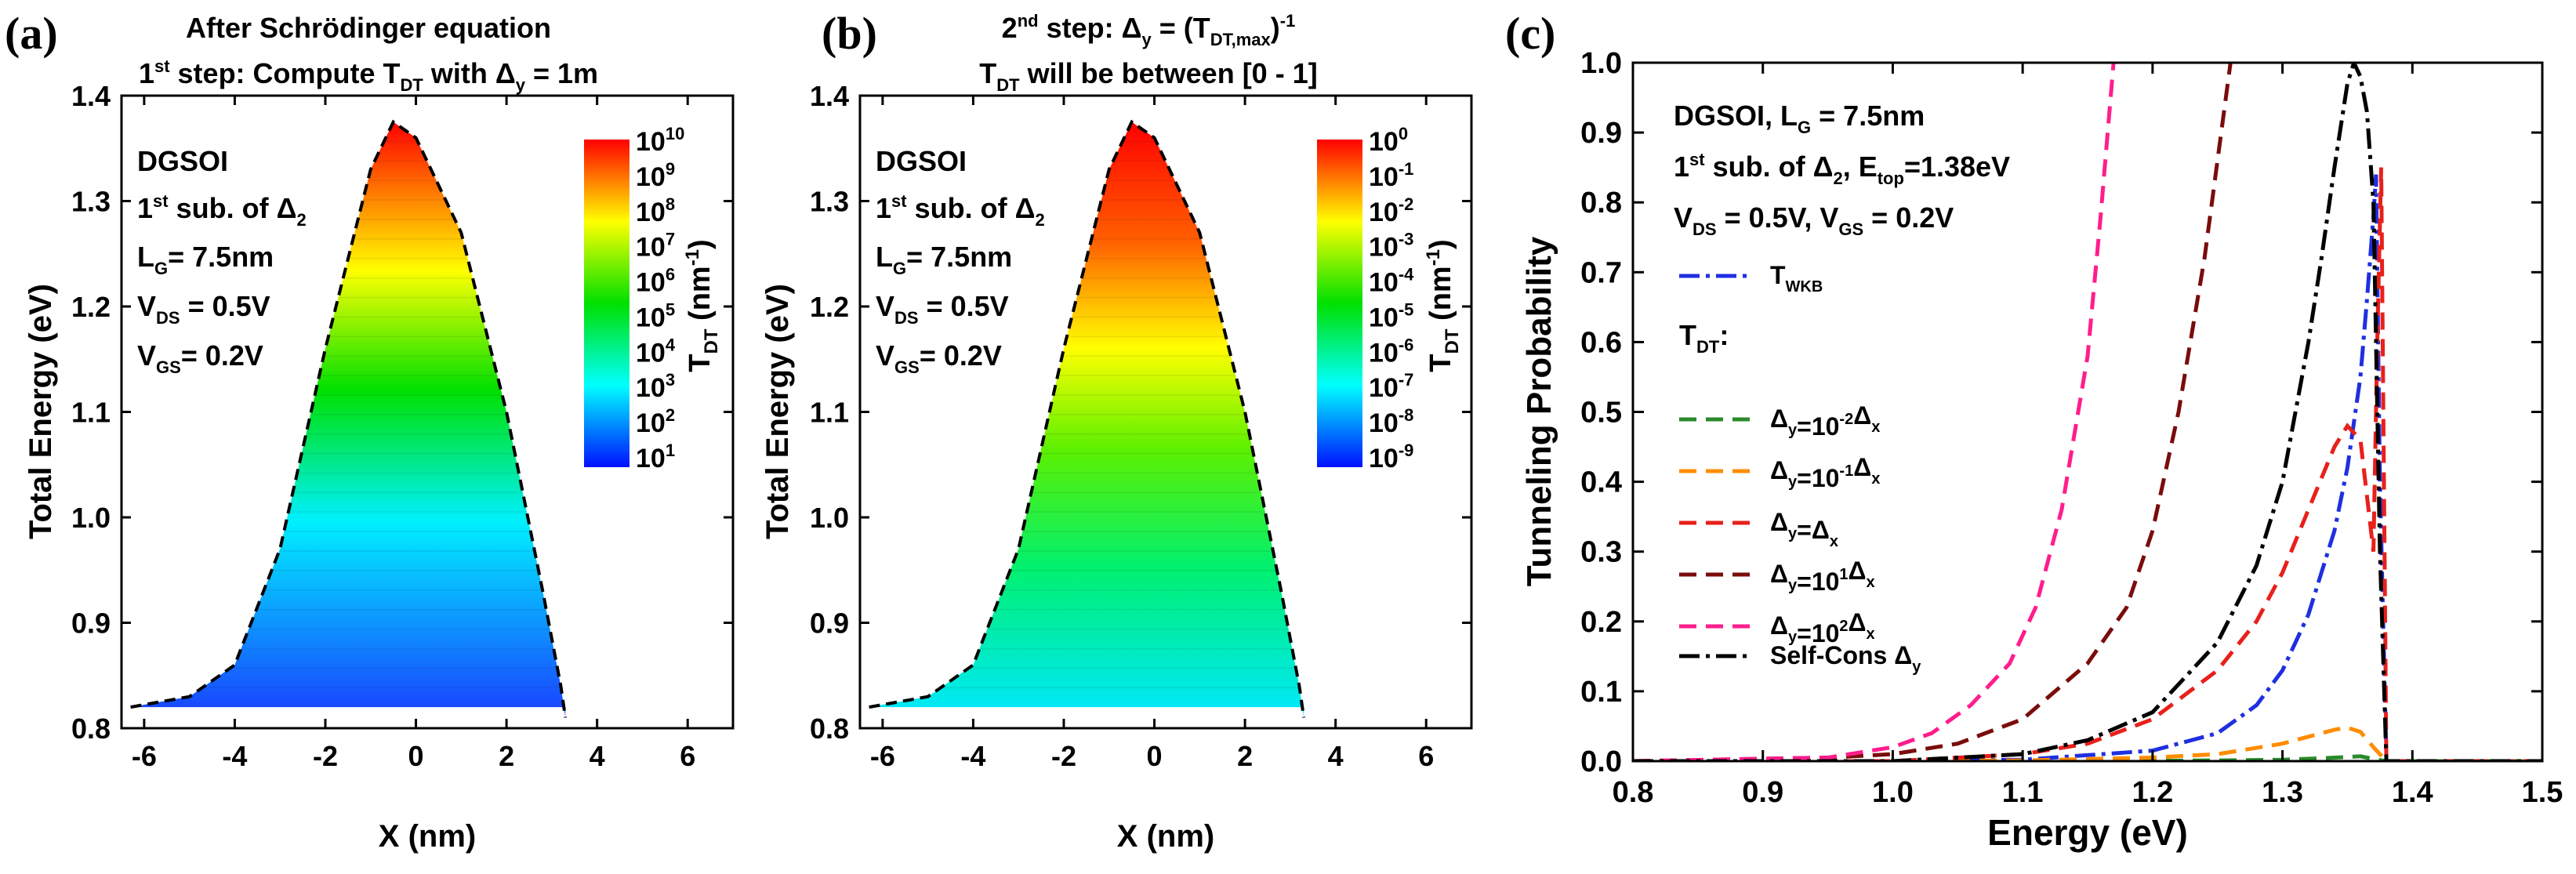  What do you see at coordinates (2087, 832) in the screenshot?
I see `xlabel-c: Energy (eV)` at bounding box center [2087, 832].